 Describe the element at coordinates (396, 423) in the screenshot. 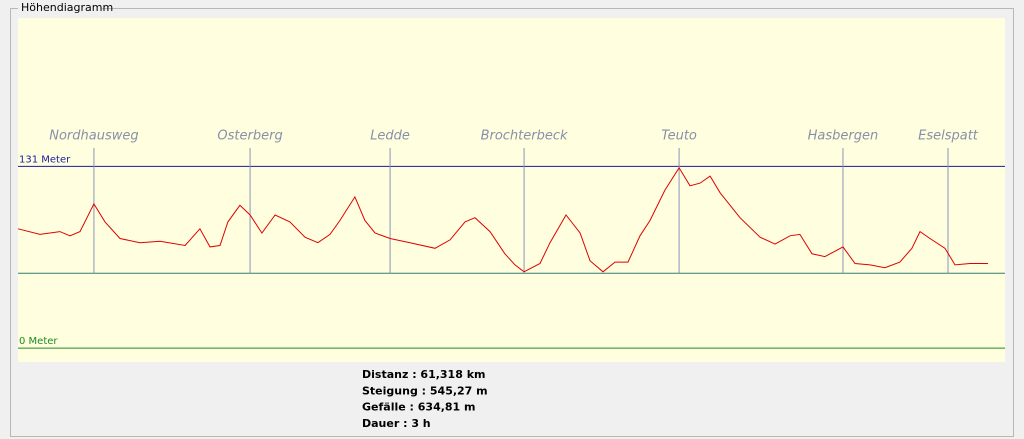

I see `stat-line: Dauer : 3 h` at that location.